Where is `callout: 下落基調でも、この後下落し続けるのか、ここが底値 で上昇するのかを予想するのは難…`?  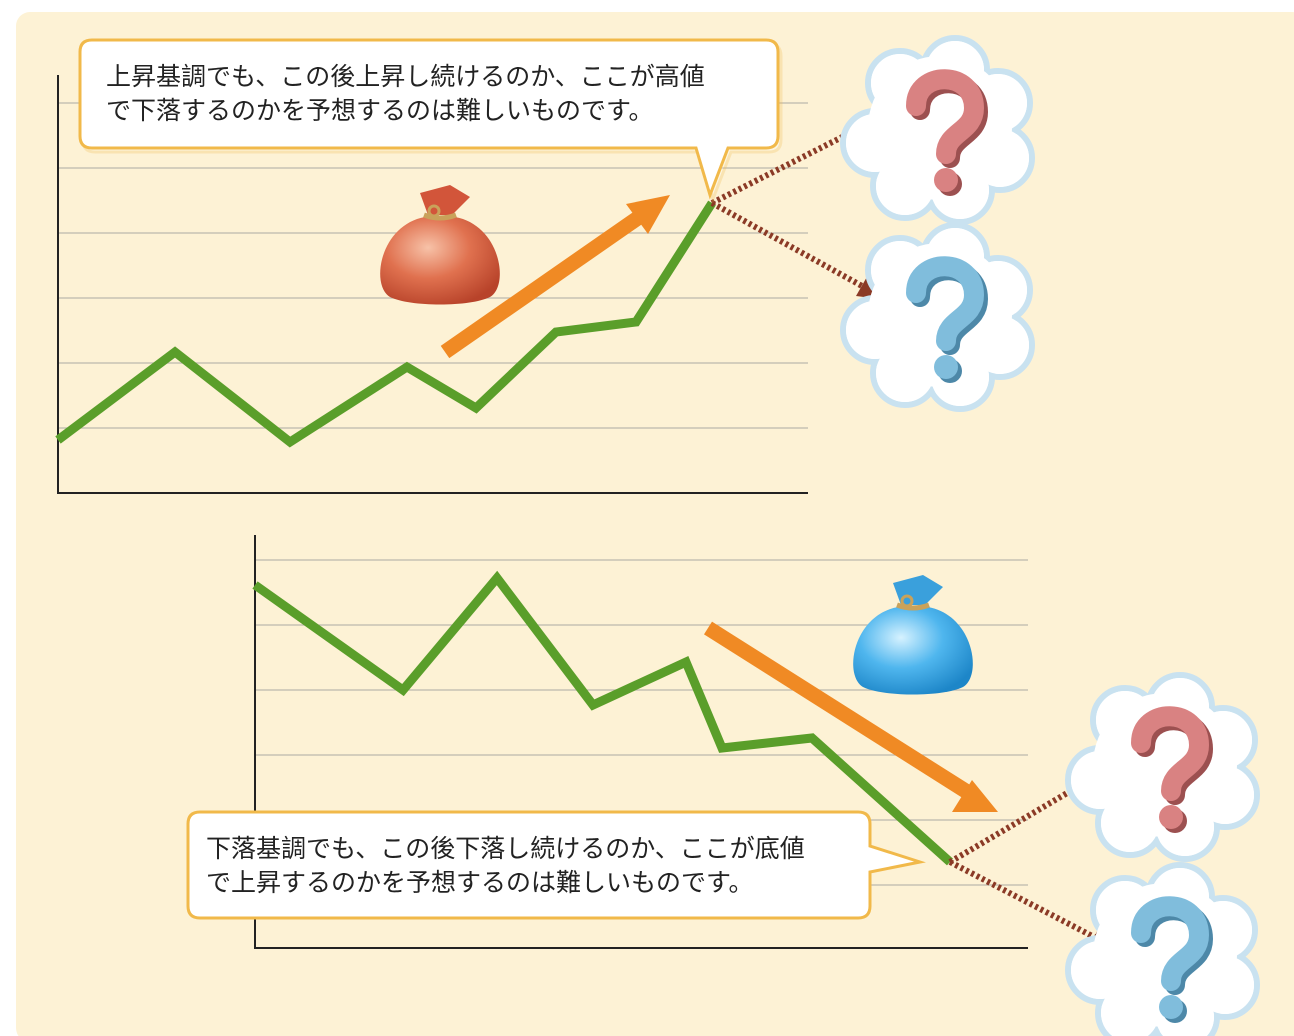
callout: 下落基調でも、この後下落し続けるのか、ここが底値 で上昇するのかを予想するのは難… is located at coordinates (556, 865).